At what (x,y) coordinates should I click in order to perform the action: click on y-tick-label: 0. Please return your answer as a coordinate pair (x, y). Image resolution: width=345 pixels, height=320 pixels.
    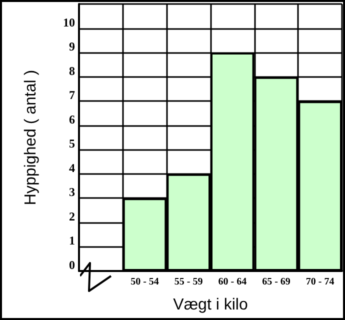
    Looking at the image, I should click on (72, 265).